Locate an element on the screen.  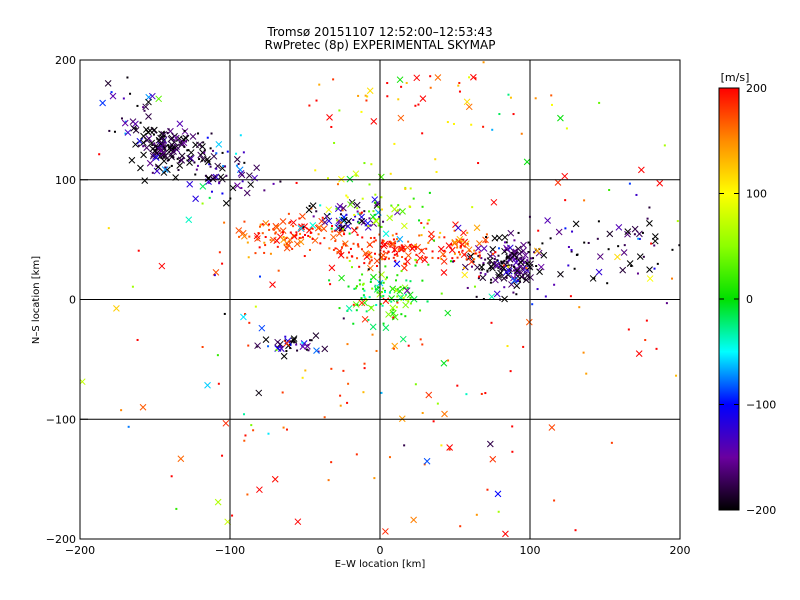
colorbar-tick-label: −100 is located at coordinates (761, 405).